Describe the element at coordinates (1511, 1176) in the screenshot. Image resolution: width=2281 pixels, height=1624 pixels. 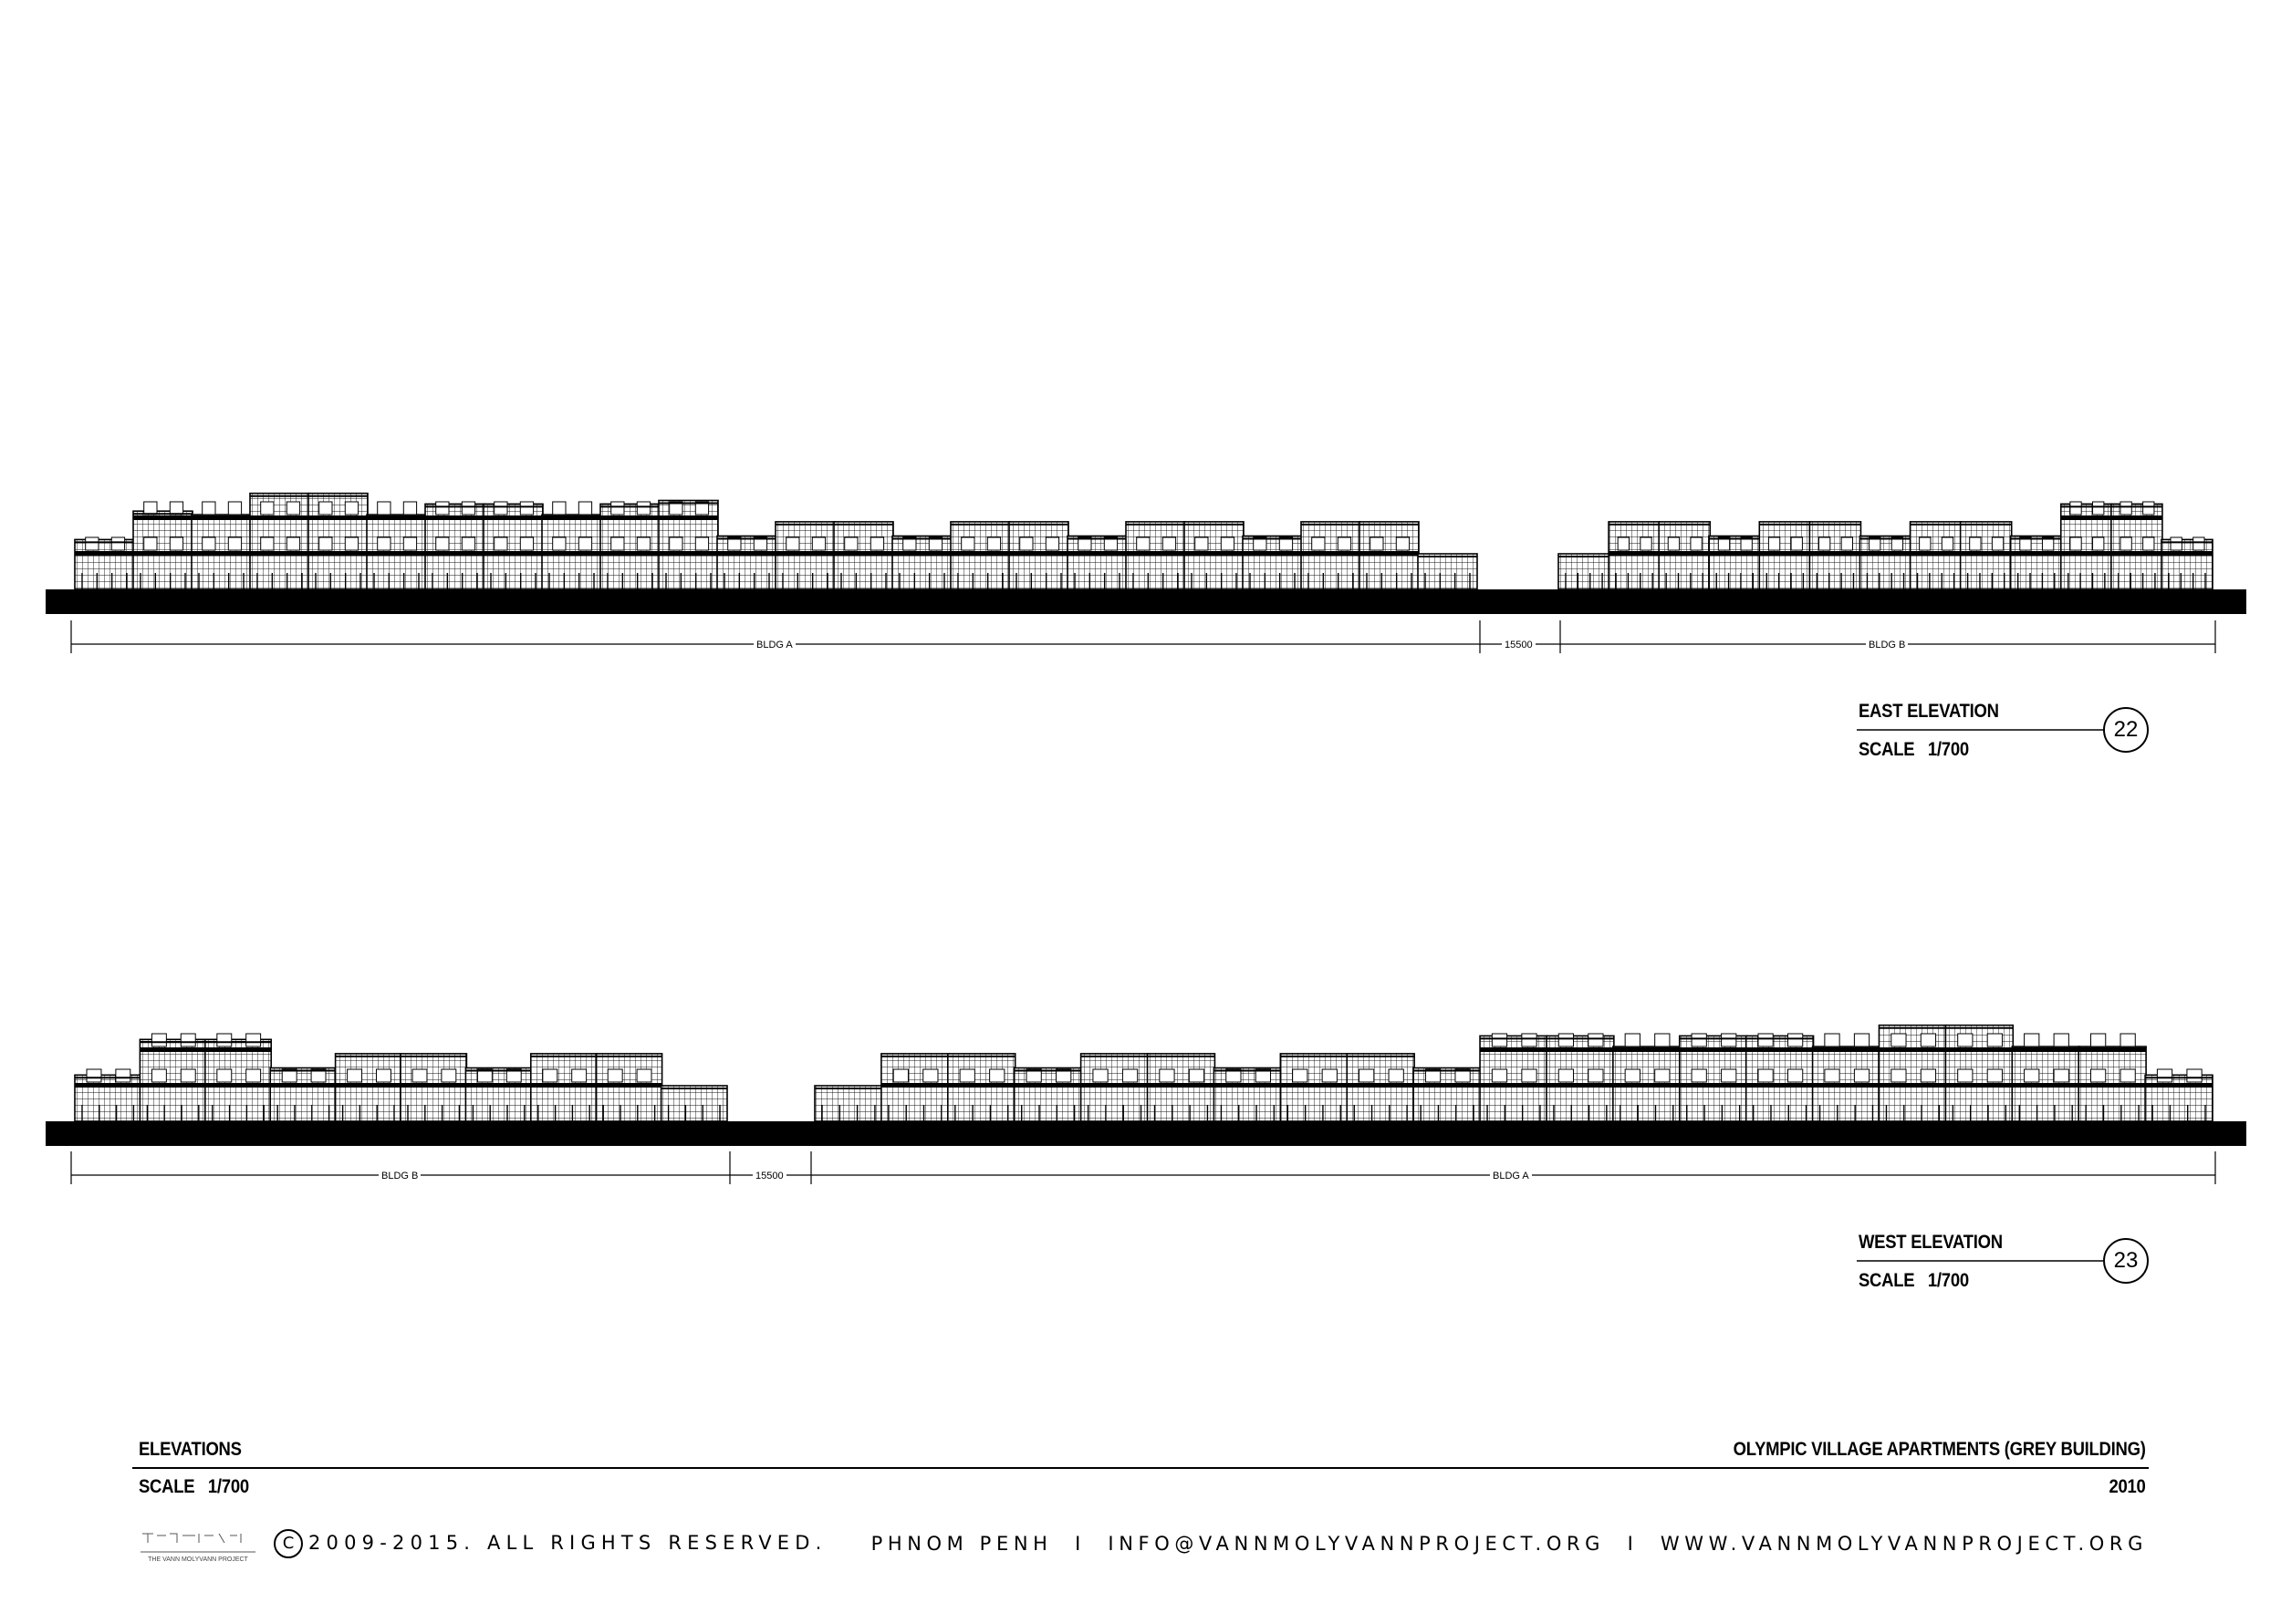
I see `west-dim-label-bldg-a: BLDG A` at that location.